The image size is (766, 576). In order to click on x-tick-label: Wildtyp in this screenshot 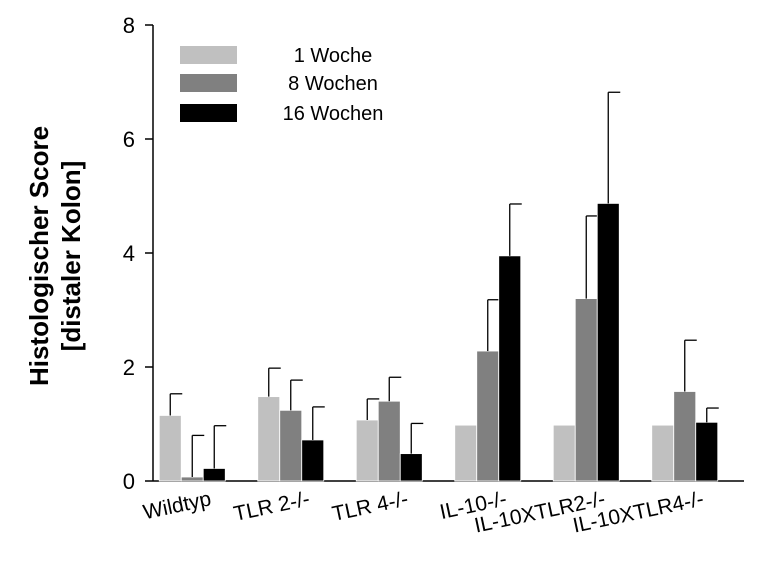, I will do `click(177, 505)`.